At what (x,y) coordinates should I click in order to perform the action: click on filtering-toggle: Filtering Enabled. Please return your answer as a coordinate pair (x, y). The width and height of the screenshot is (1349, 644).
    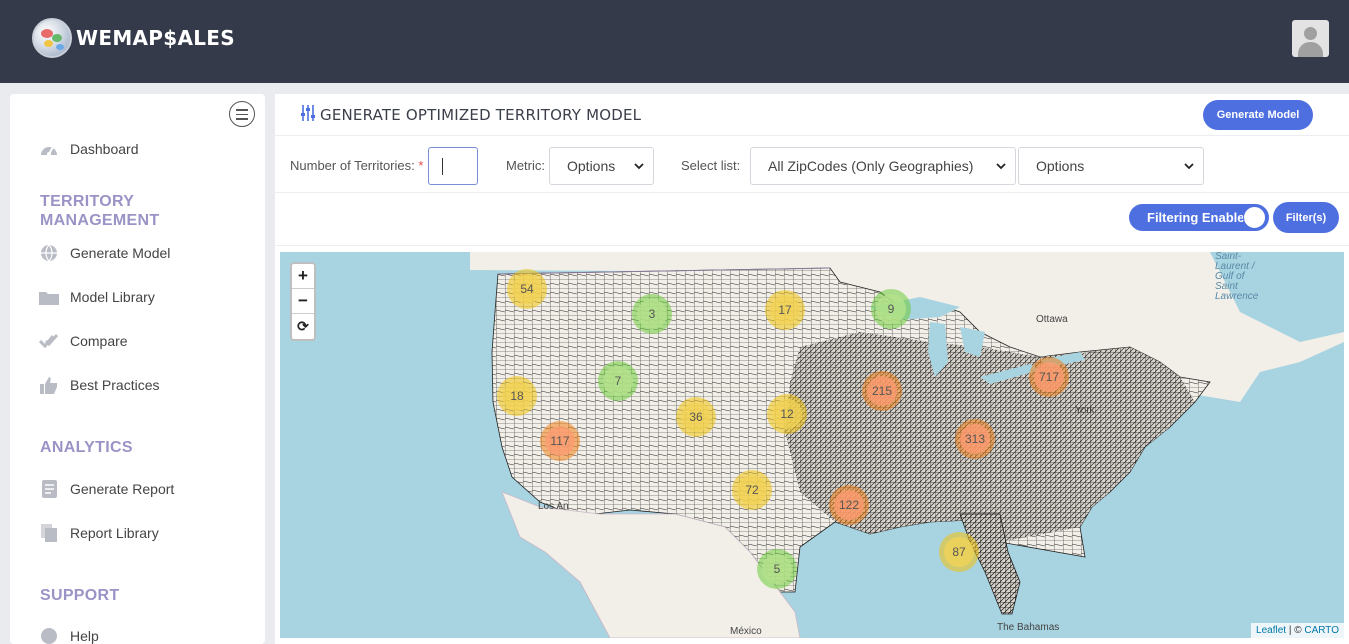
    Looking at the image, I should click on (1199, 217).